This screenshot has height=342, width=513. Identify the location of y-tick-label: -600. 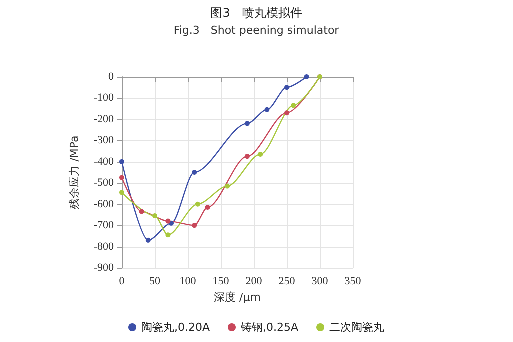
(104, 204).